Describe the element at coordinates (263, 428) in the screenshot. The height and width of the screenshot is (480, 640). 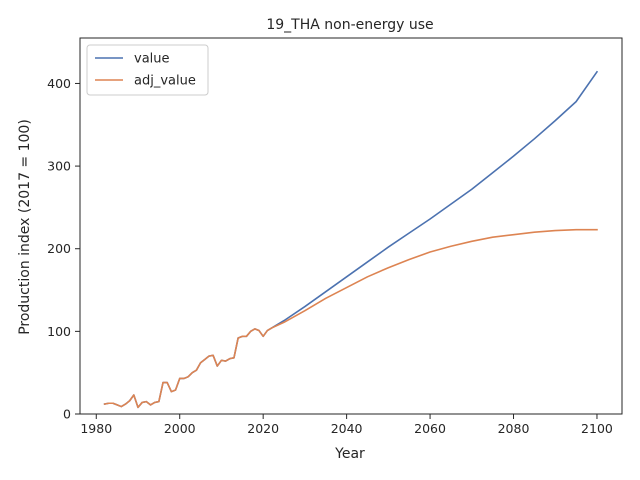
I see `x-tick-label: 2020` at that location.